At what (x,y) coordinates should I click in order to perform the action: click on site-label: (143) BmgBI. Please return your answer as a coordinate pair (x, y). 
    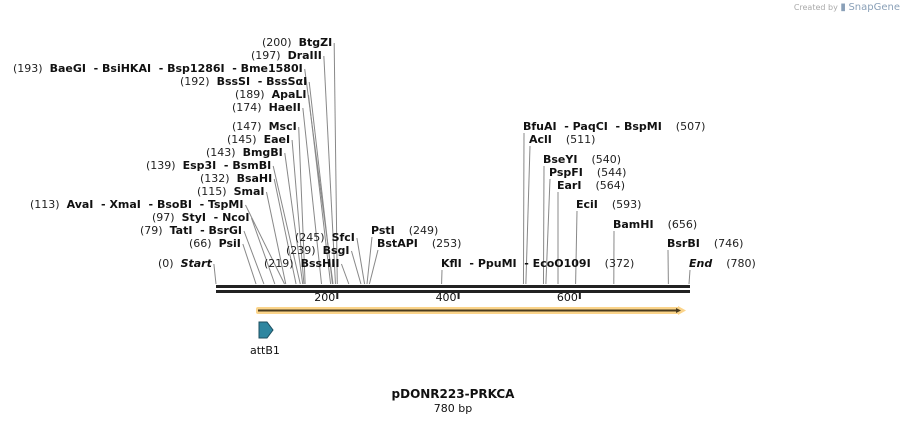
    Looking at the image, I should click on (244, 152).